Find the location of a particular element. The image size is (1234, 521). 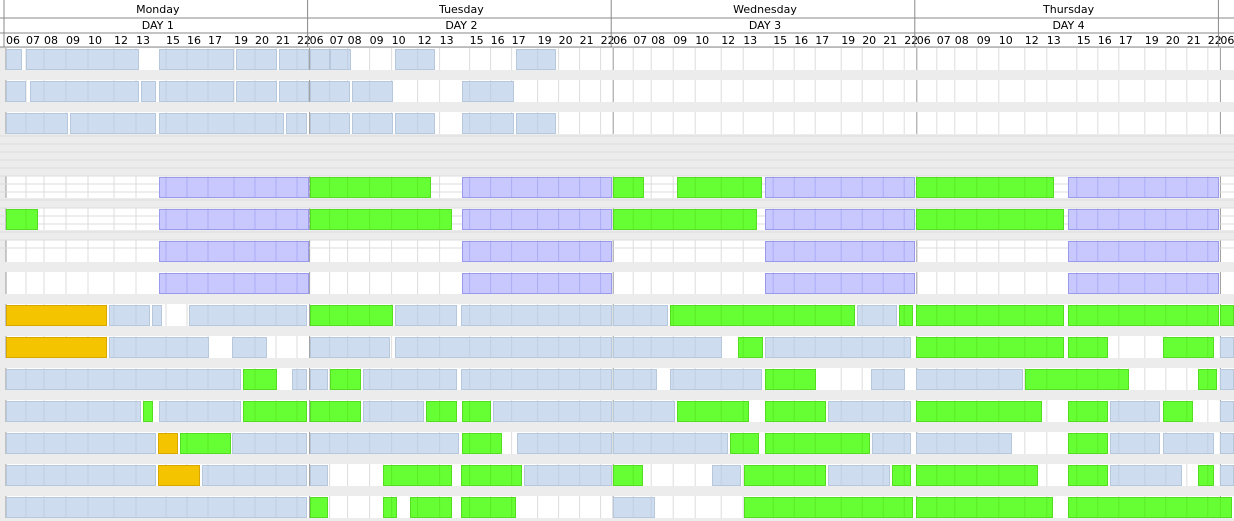

hour-label: 10 is located at coordinates (1006, 40).